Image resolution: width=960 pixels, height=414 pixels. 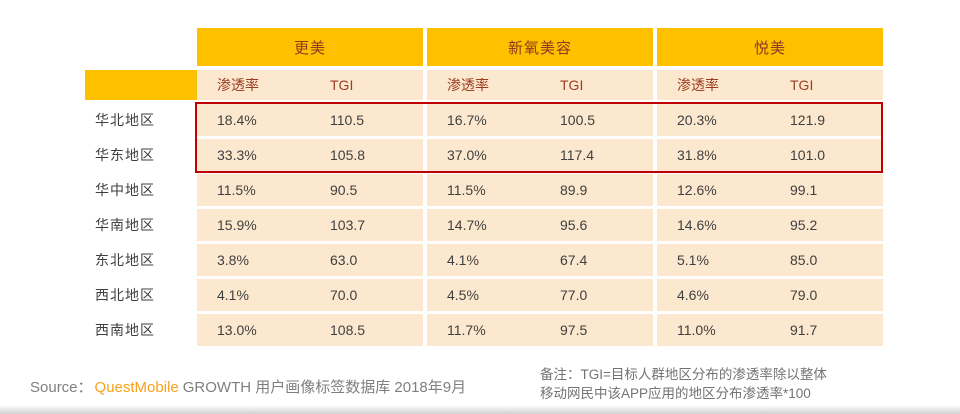 I want to click on app-name-label: 更美, so click(x=309, y=48).